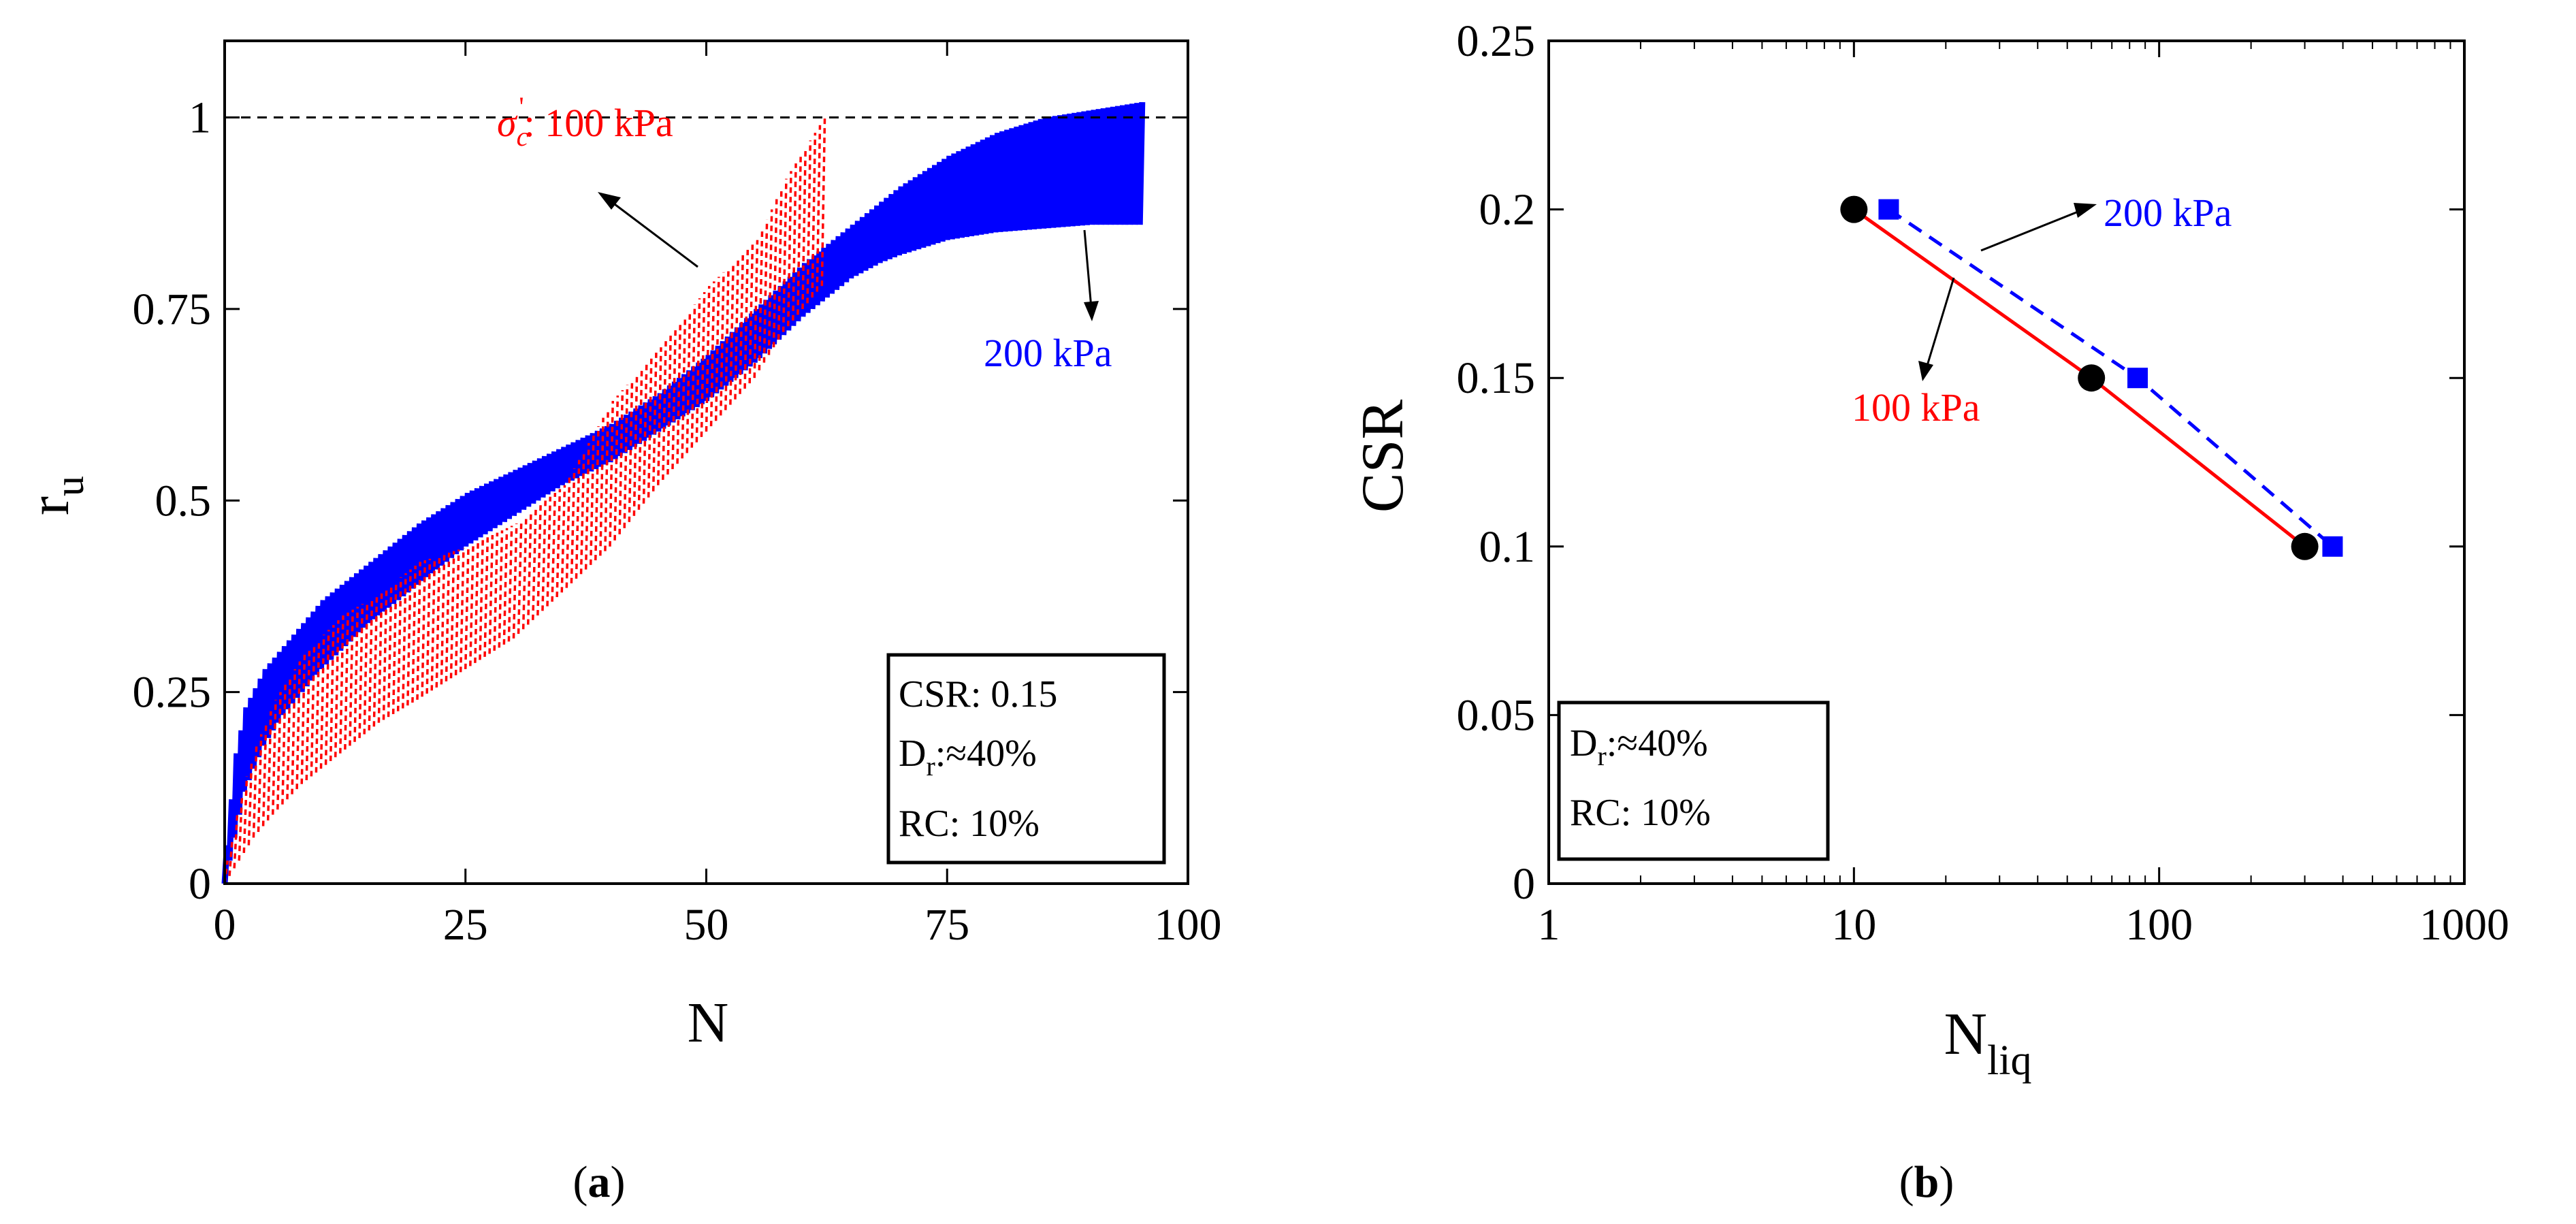  I want to click on panel-b-marker-200kpa, so click(2137, 378).